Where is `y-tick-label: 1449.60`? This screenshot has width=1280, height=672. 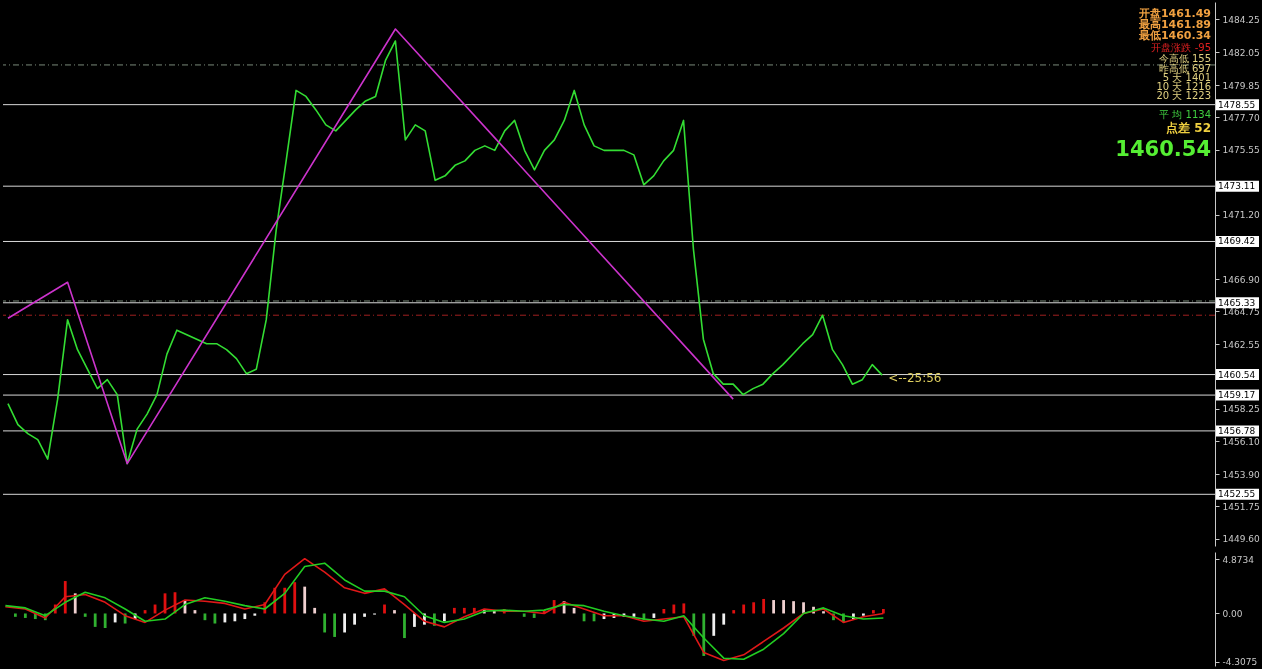 y-tick-label: 1449.60 is located at coordinates (1241, 539).